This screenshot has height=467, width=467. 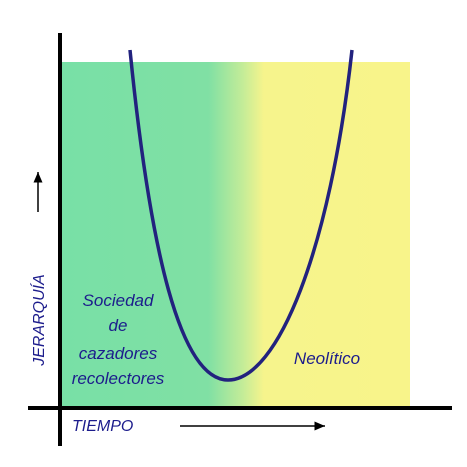 What do you see at coordinates (118, 353) in the screenshot?
I see `region-label: cazadores` at bounding box center [118, 353].